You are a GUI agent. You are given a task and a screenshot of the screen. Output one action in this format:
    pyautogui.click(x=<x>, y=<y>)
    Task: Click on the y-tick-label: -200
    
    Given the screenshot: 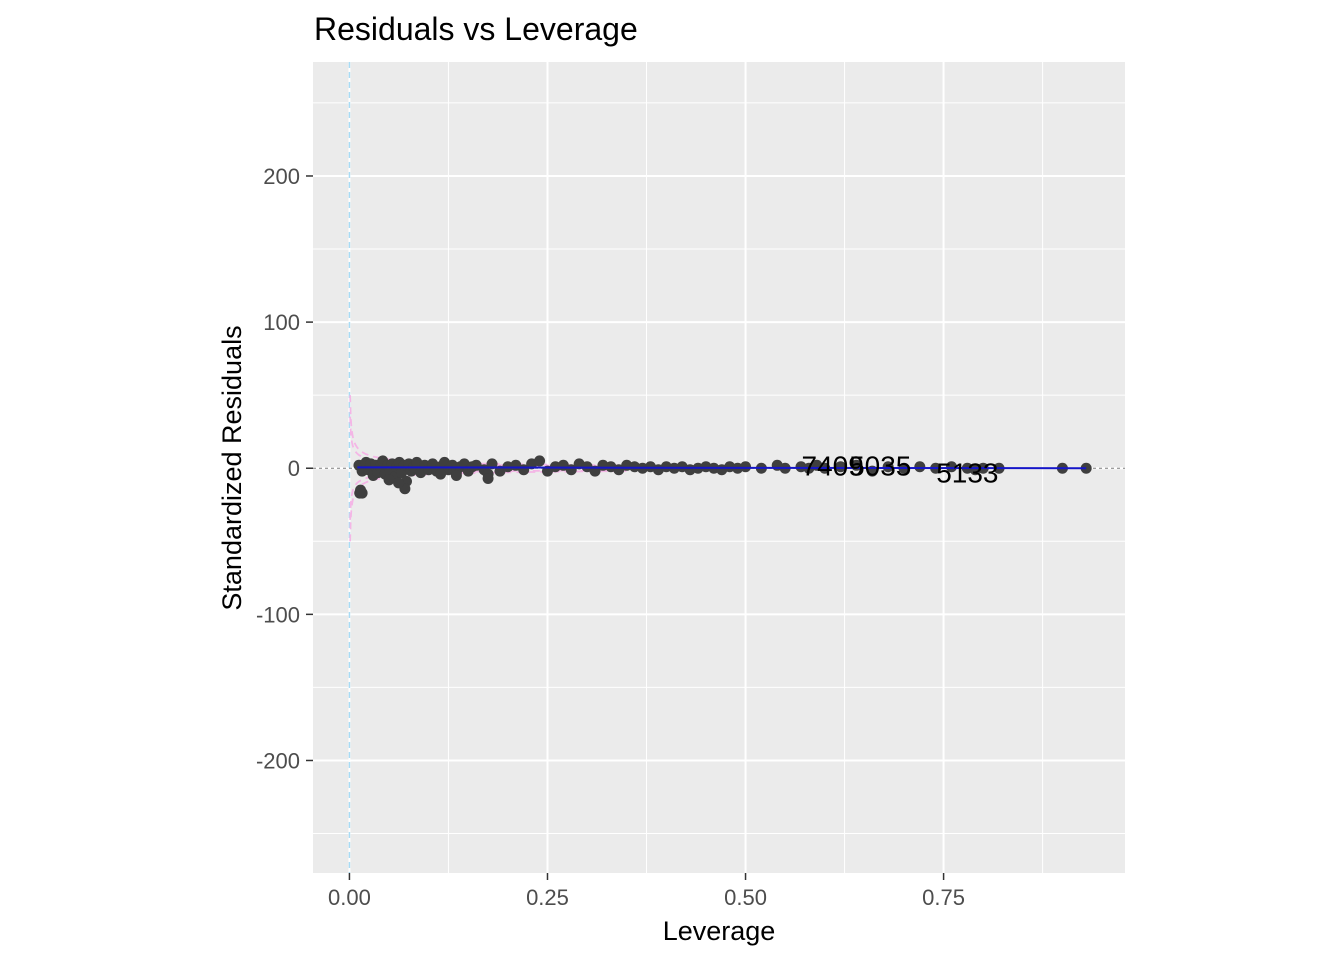 What is the action you would take?
    pyautogui.click(x=278, y=760)
    